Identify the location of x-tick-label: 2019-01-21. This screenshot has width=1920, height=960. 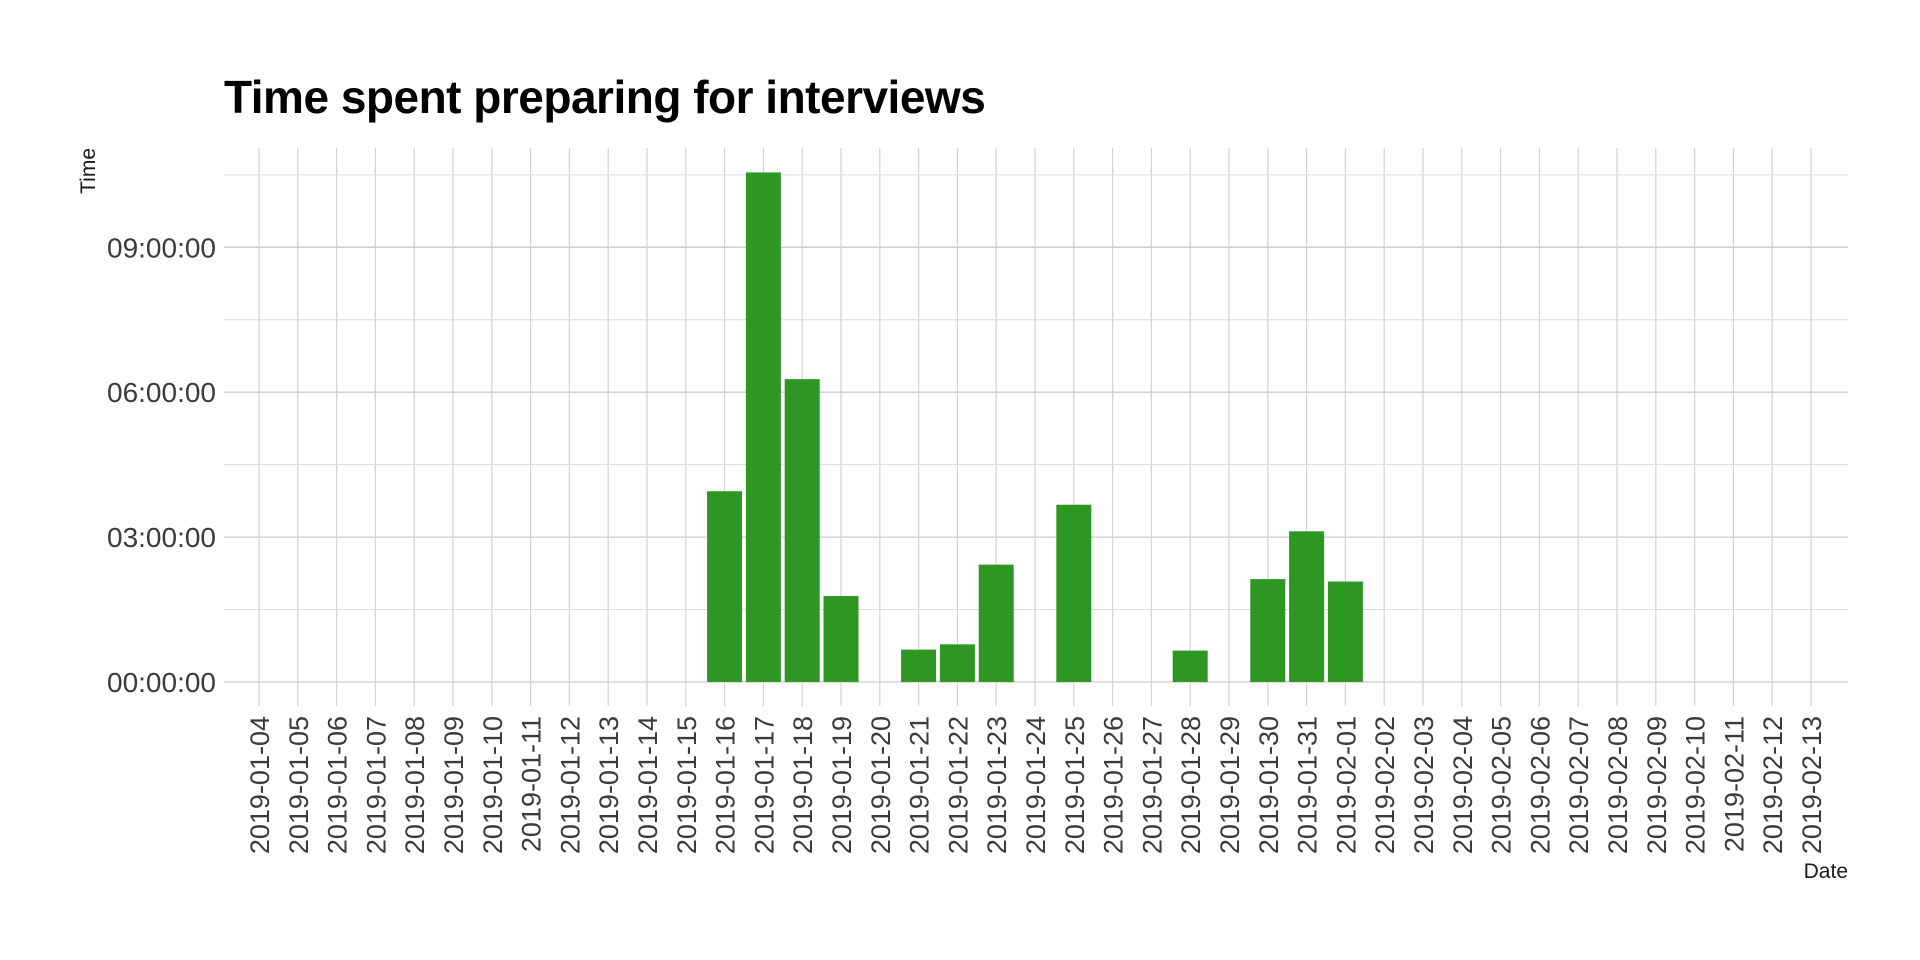
(920, 785).